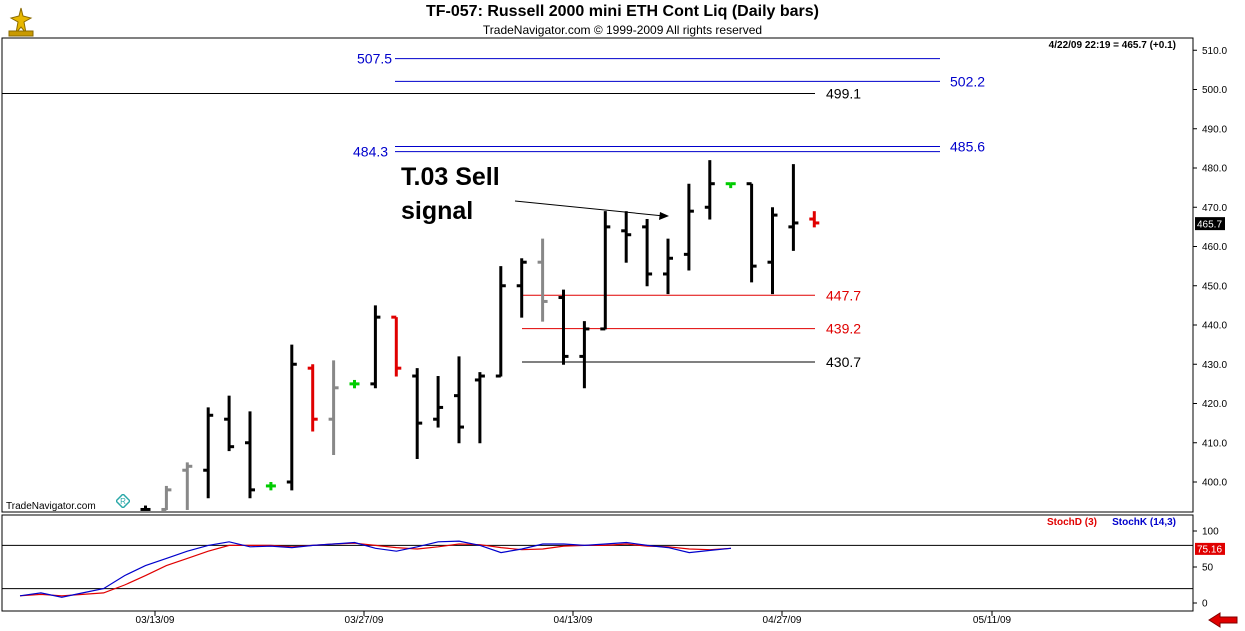 This screenshot has width=1245, height=631. Describe the element at coordinates (573, 620) in the screenshot. I see `x-tick-label: 04/13/09` at that location.